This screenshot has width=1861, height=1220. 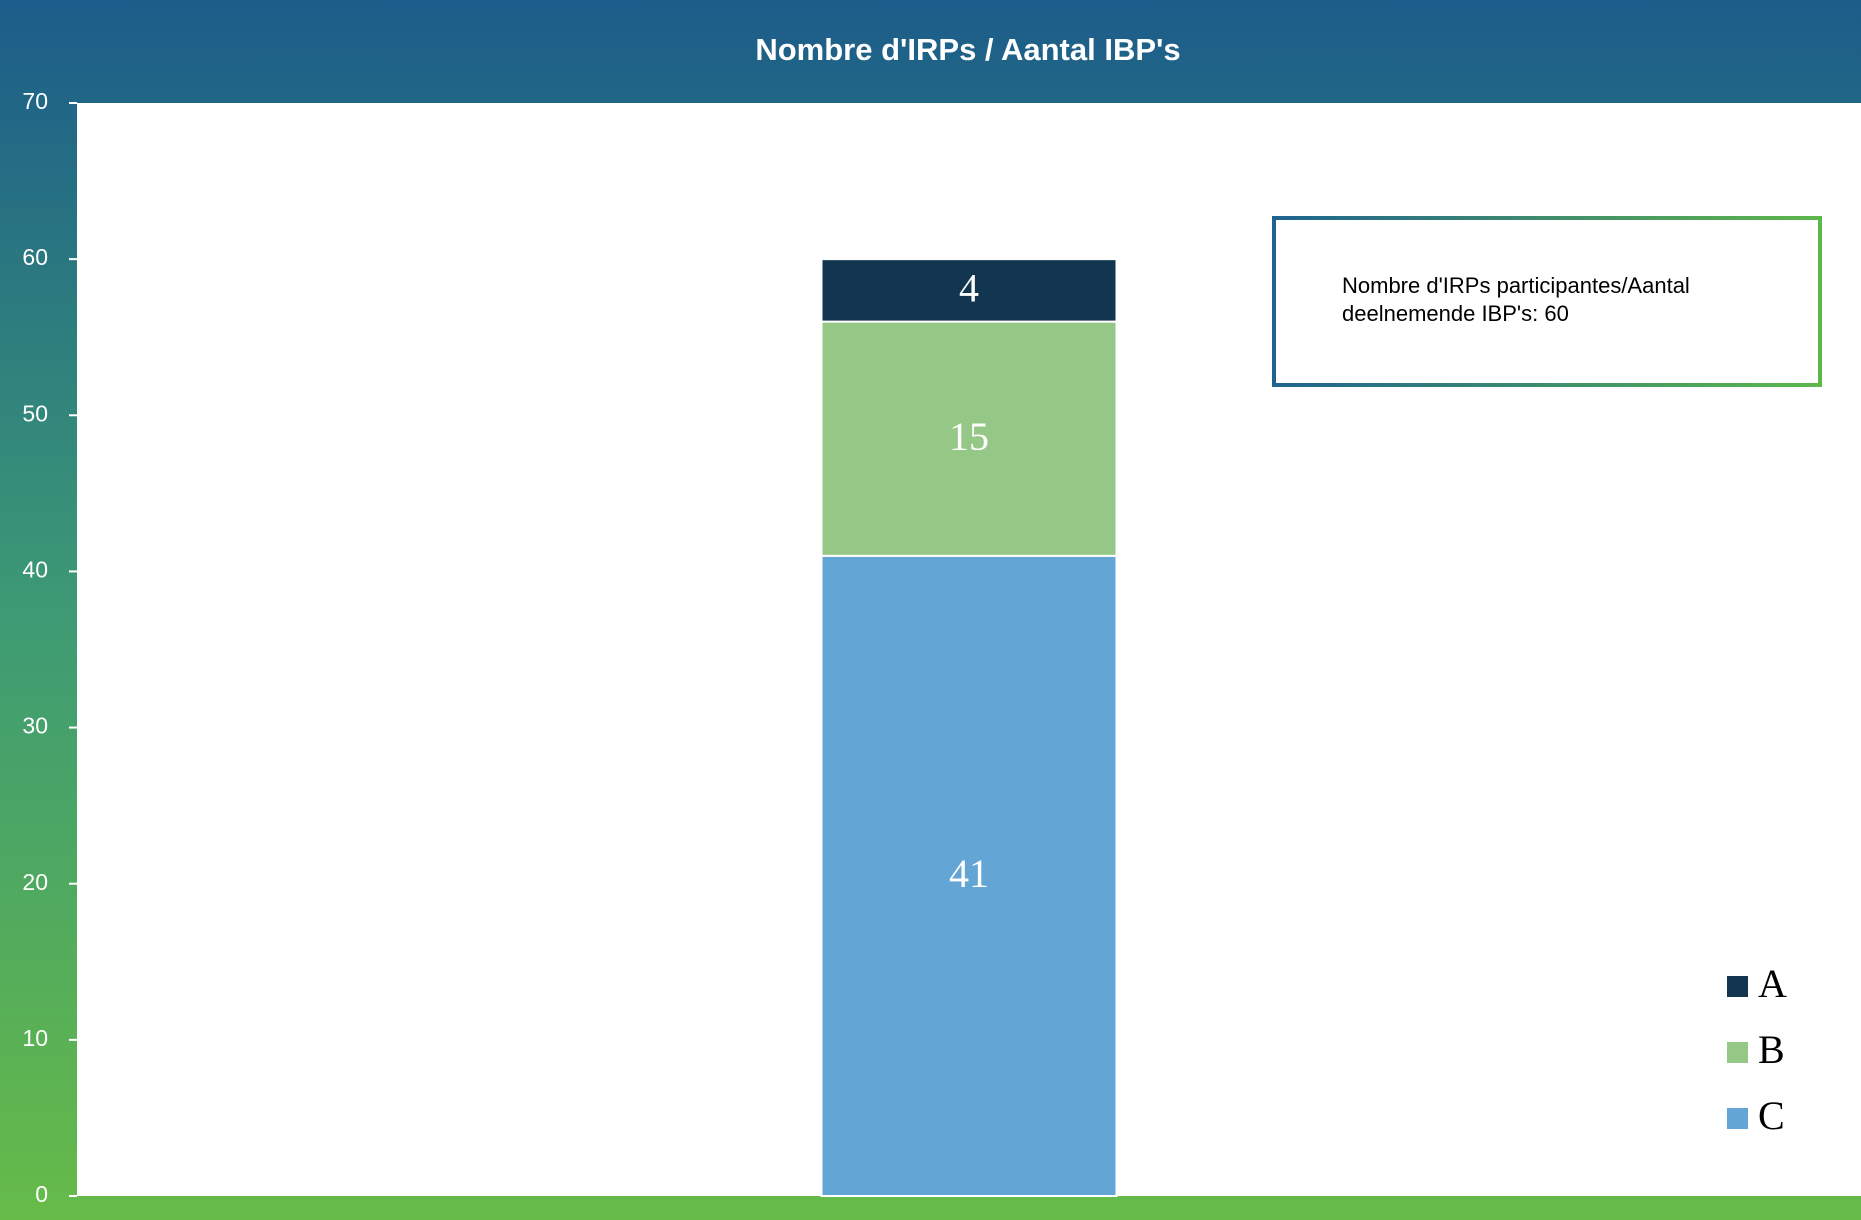 What do you see at coordinates (35, 726) in the screenshot?
I see `y-tick-label: 30` at bounding box center [35, 726].